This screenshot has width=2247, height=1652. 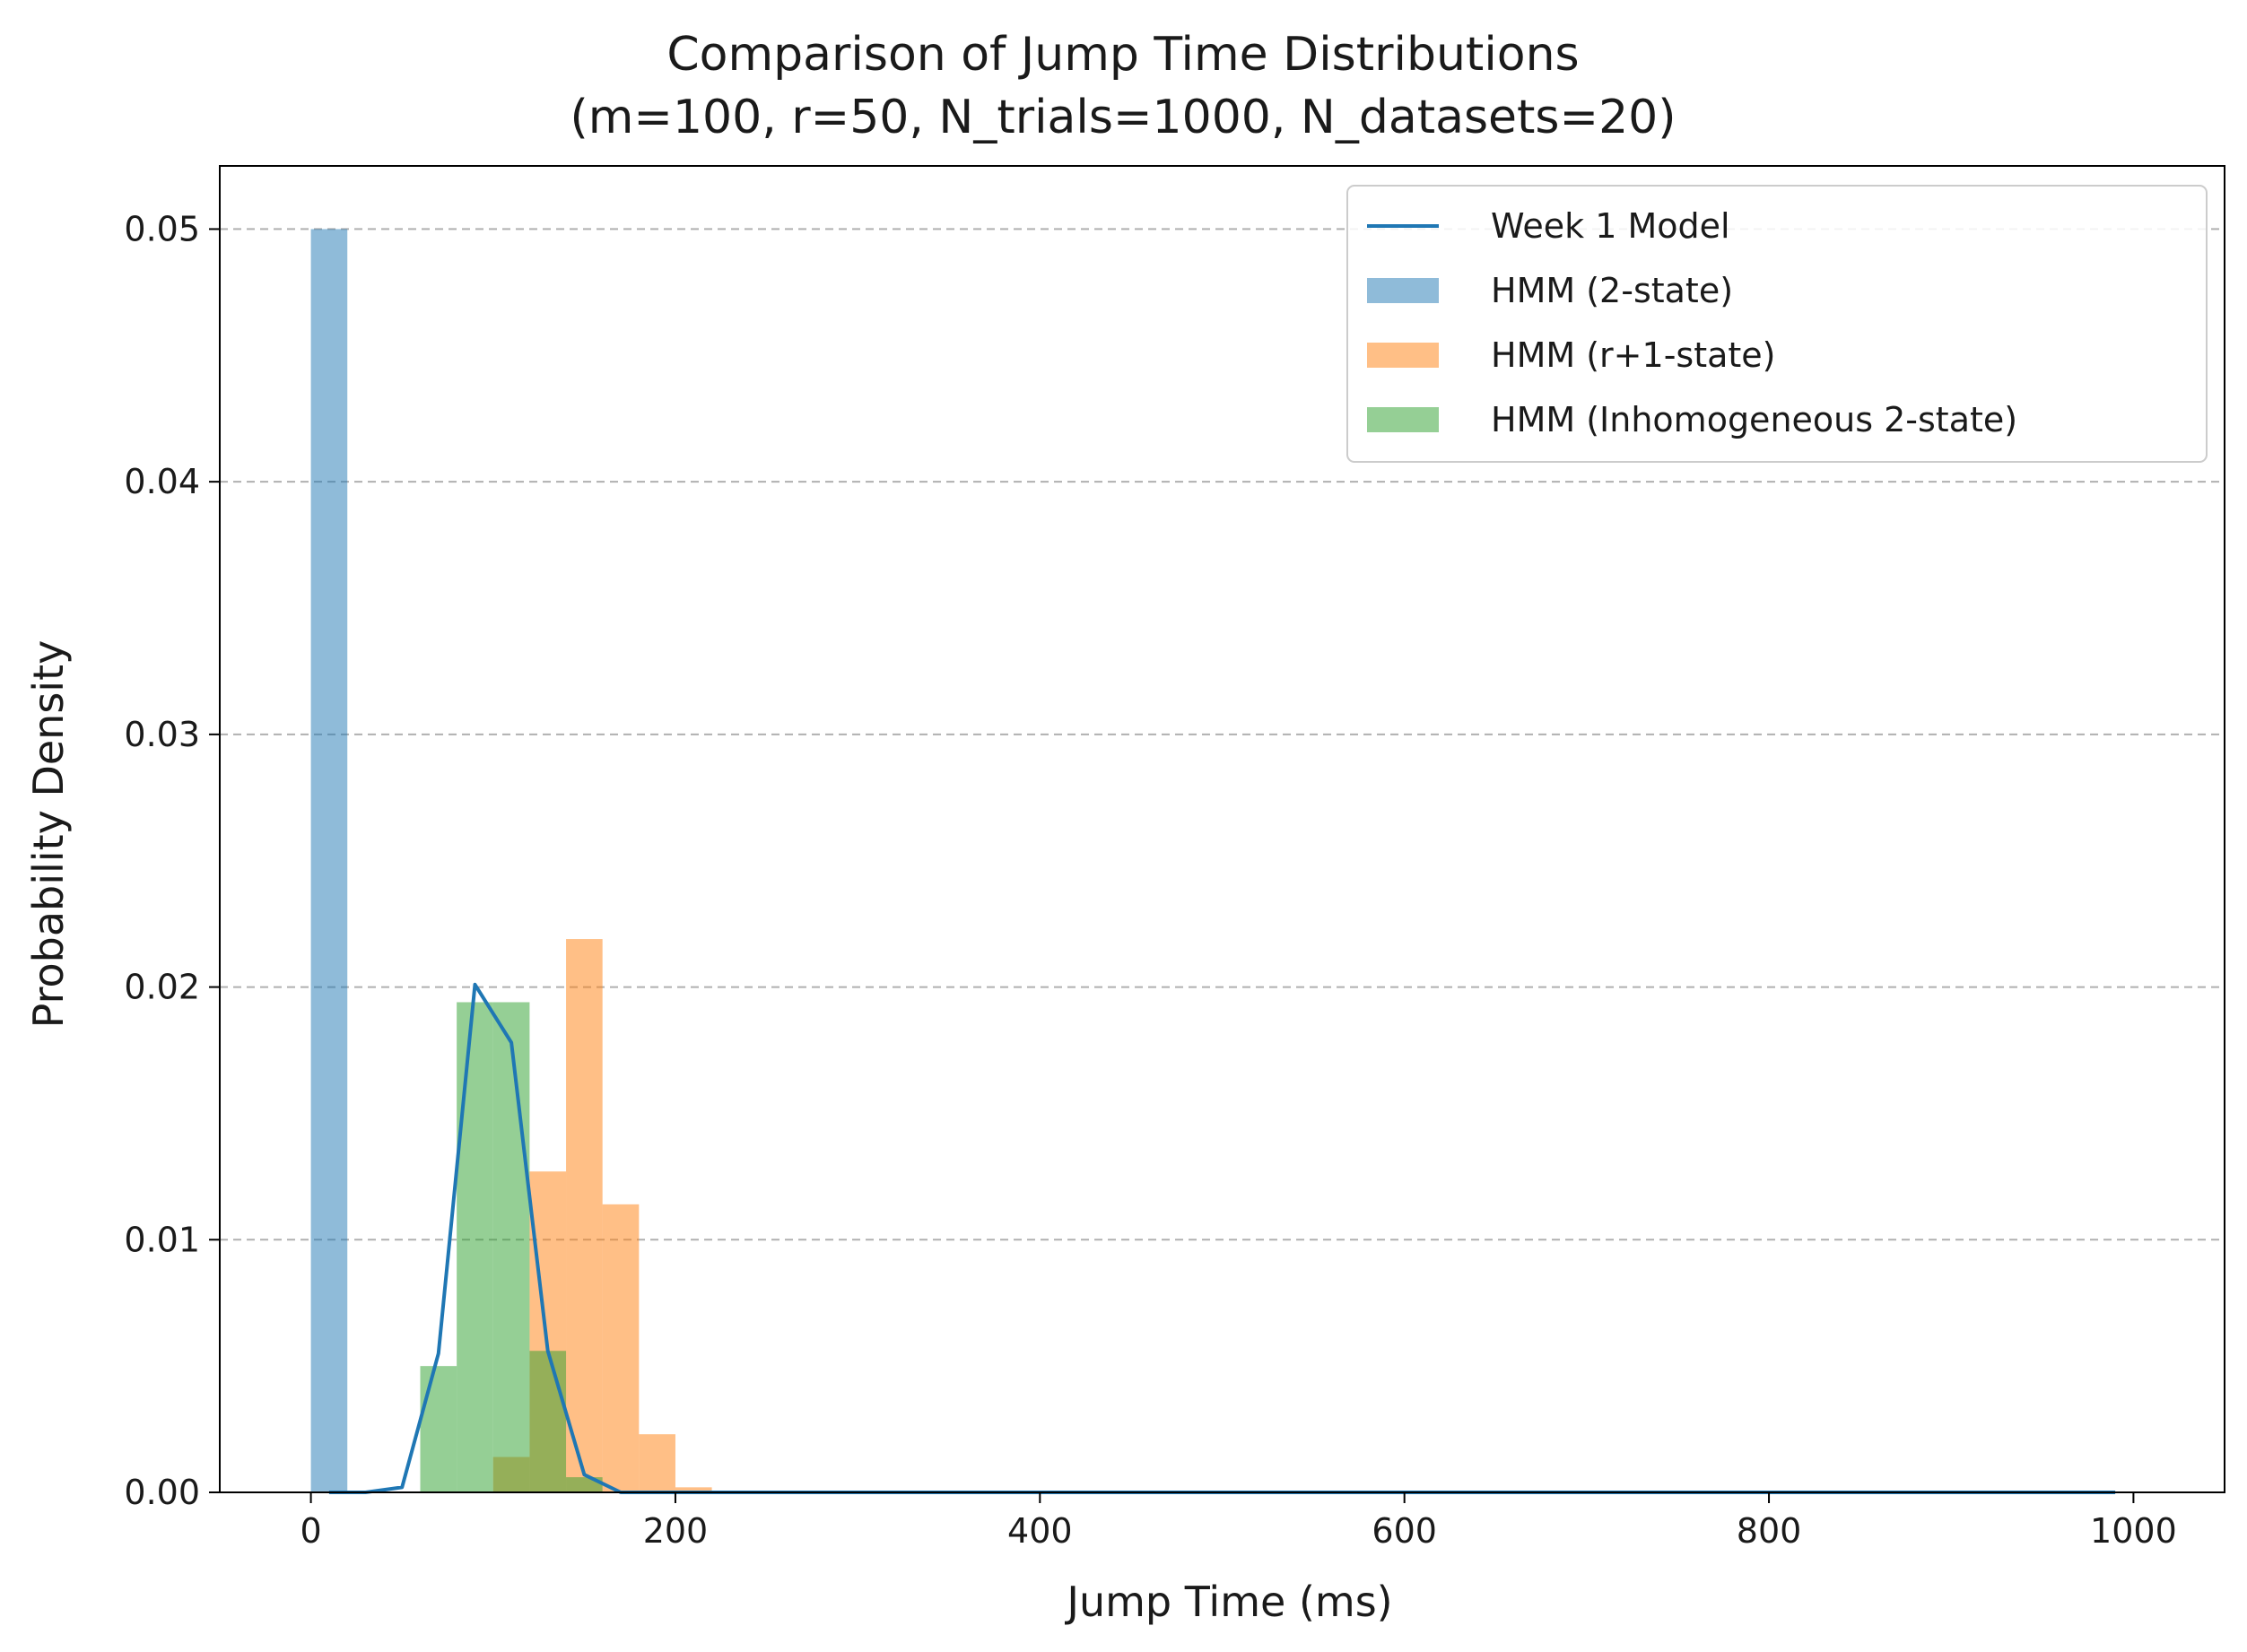 What do you see at coordinates (162, 1492) in the screenshot?
I see `y-tick-label-0: 0.00` at bounding box center [162, 1492].